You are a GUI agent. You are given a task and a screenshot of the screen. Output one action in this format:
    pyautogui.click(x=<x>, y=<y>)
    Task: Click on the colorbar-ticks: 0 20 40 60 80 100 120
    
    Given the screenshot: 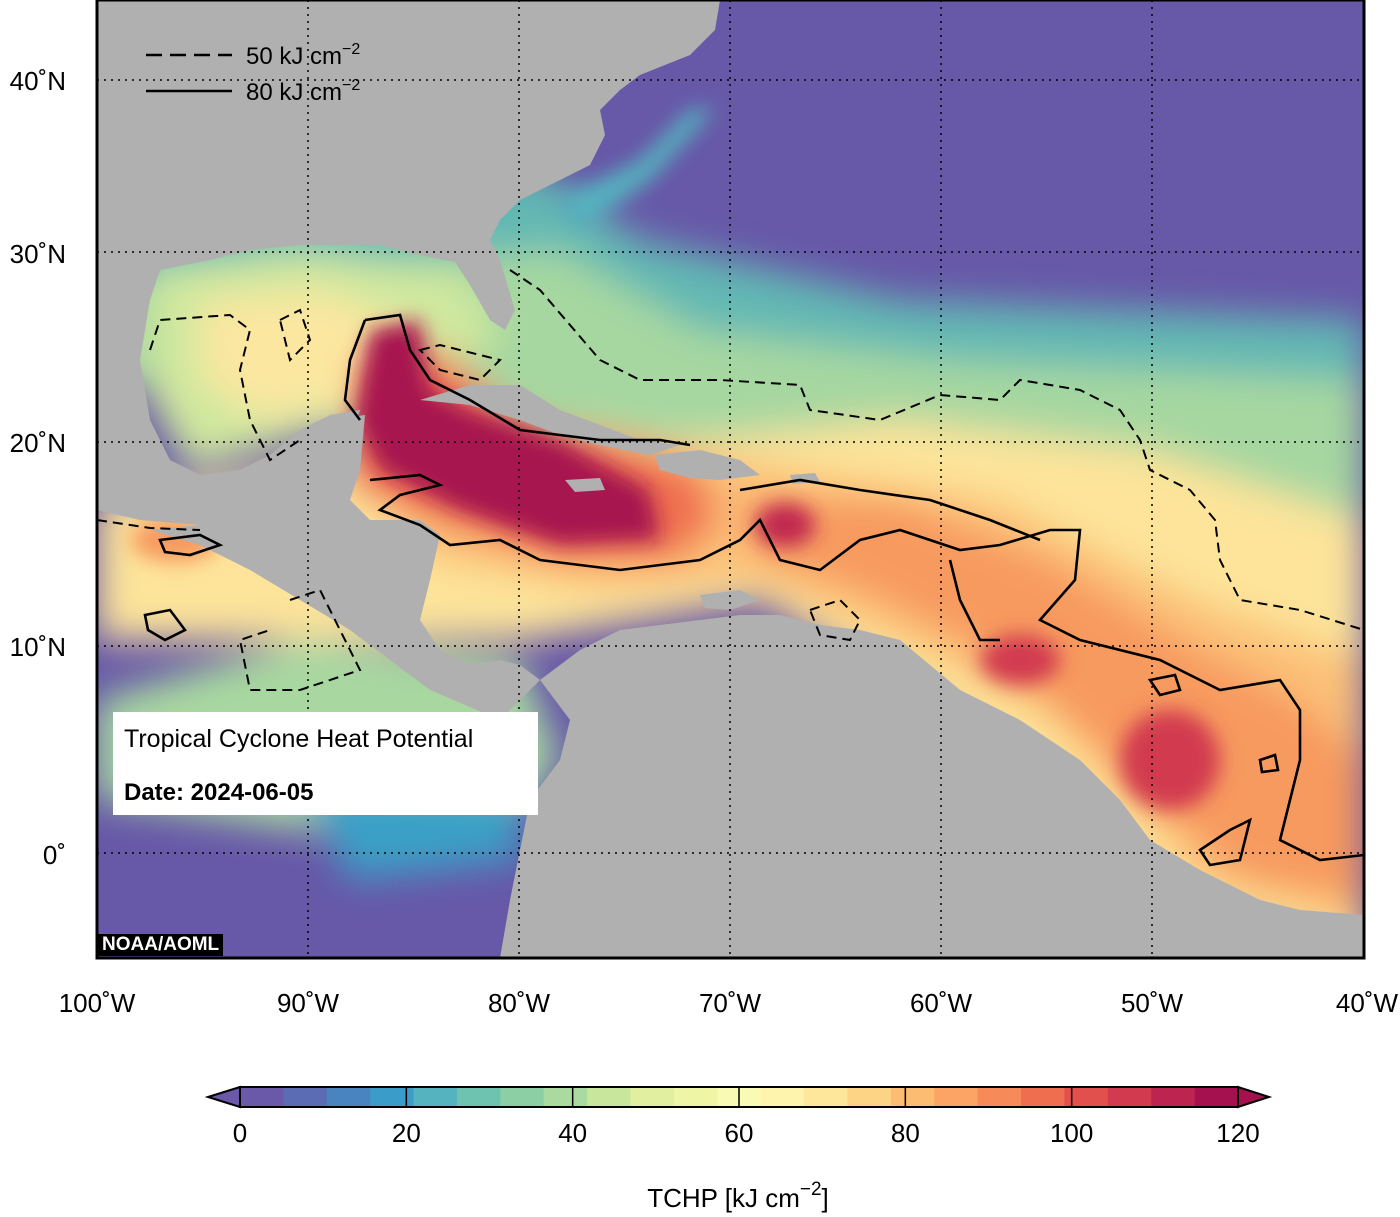 What is the action you would take?
    pyautogui.click(x=746, y=1117)
    